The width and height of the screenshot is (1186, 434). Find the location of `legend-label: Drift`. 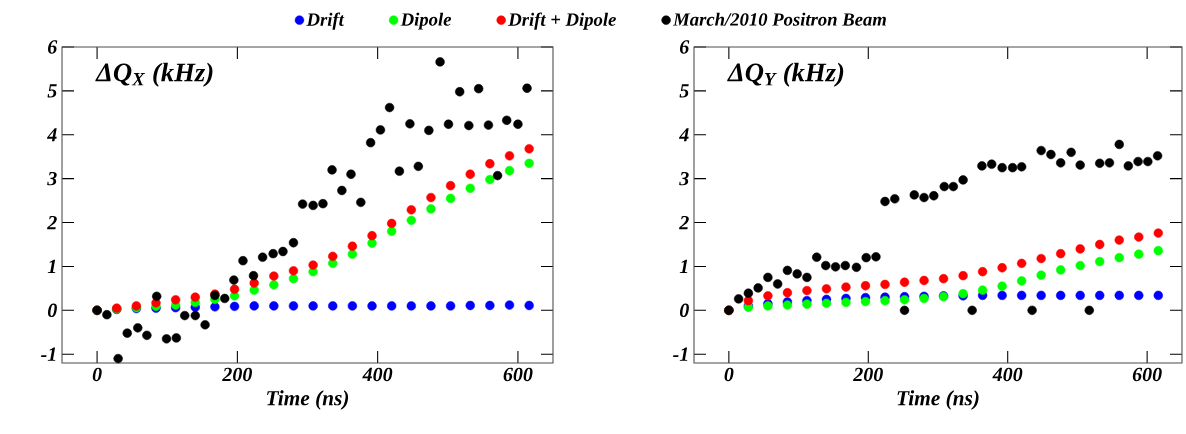

legend-label: Drift is located at coordinates (325, 21).